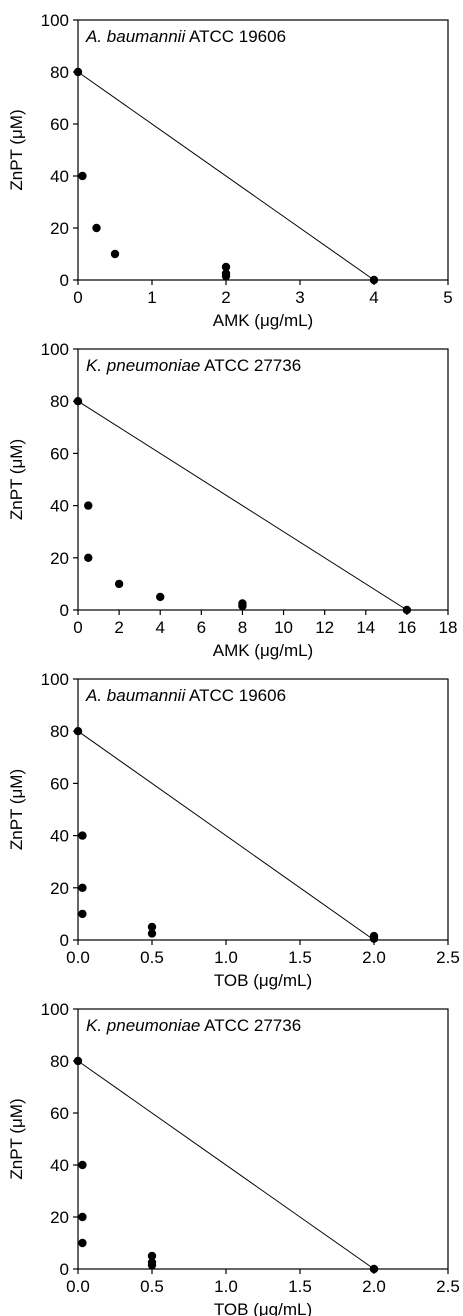  Describe the element at coordinates (263, 1308) in the screenshot. I see `x-axis-label: TOB (μg/mL)` at that location.